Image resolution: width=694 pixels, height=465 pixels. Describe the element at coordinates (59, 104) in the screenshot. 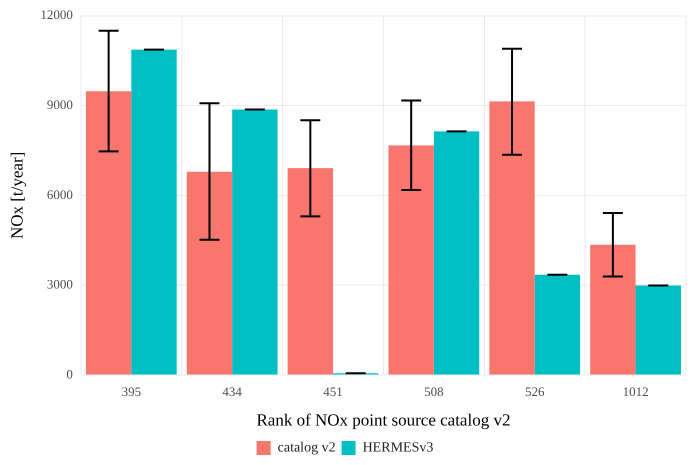

I see `y-tick-label: 9000` at that location.